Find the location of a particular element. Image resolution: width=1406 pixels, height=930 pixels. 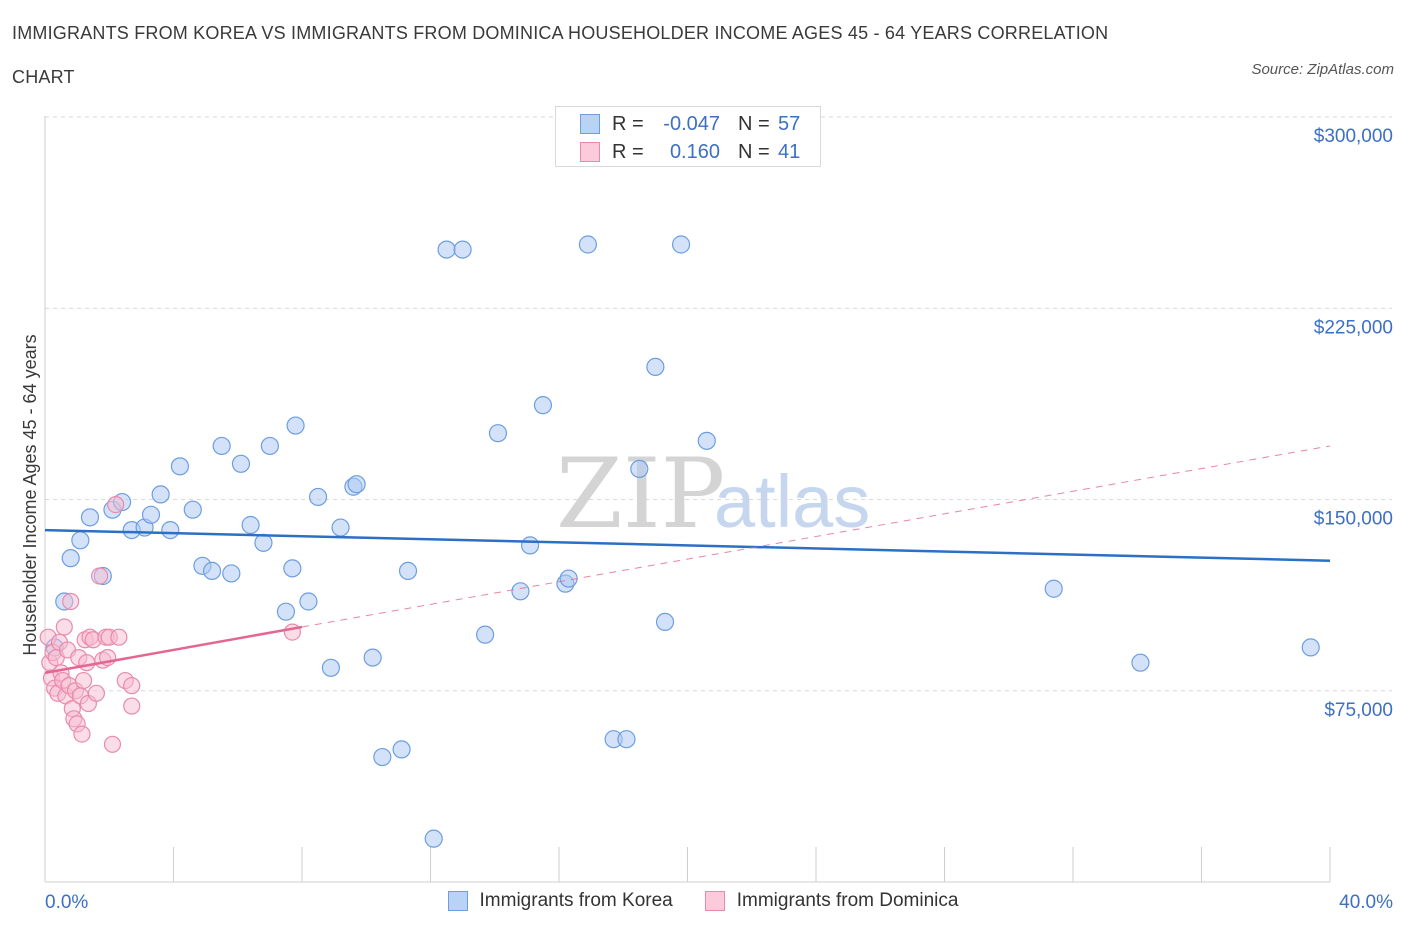

dominica-trend-line is located at coordinates (173, 650).